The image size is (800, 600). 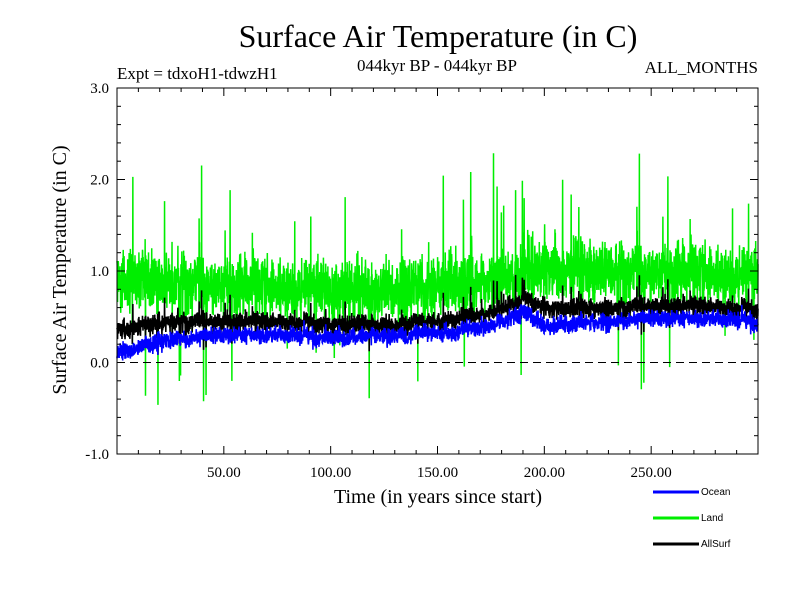 What do you see at coordinates (99, 181) in the screenshot?
I see `y-tick-label: 2.0` at bounding box center [99, 181].